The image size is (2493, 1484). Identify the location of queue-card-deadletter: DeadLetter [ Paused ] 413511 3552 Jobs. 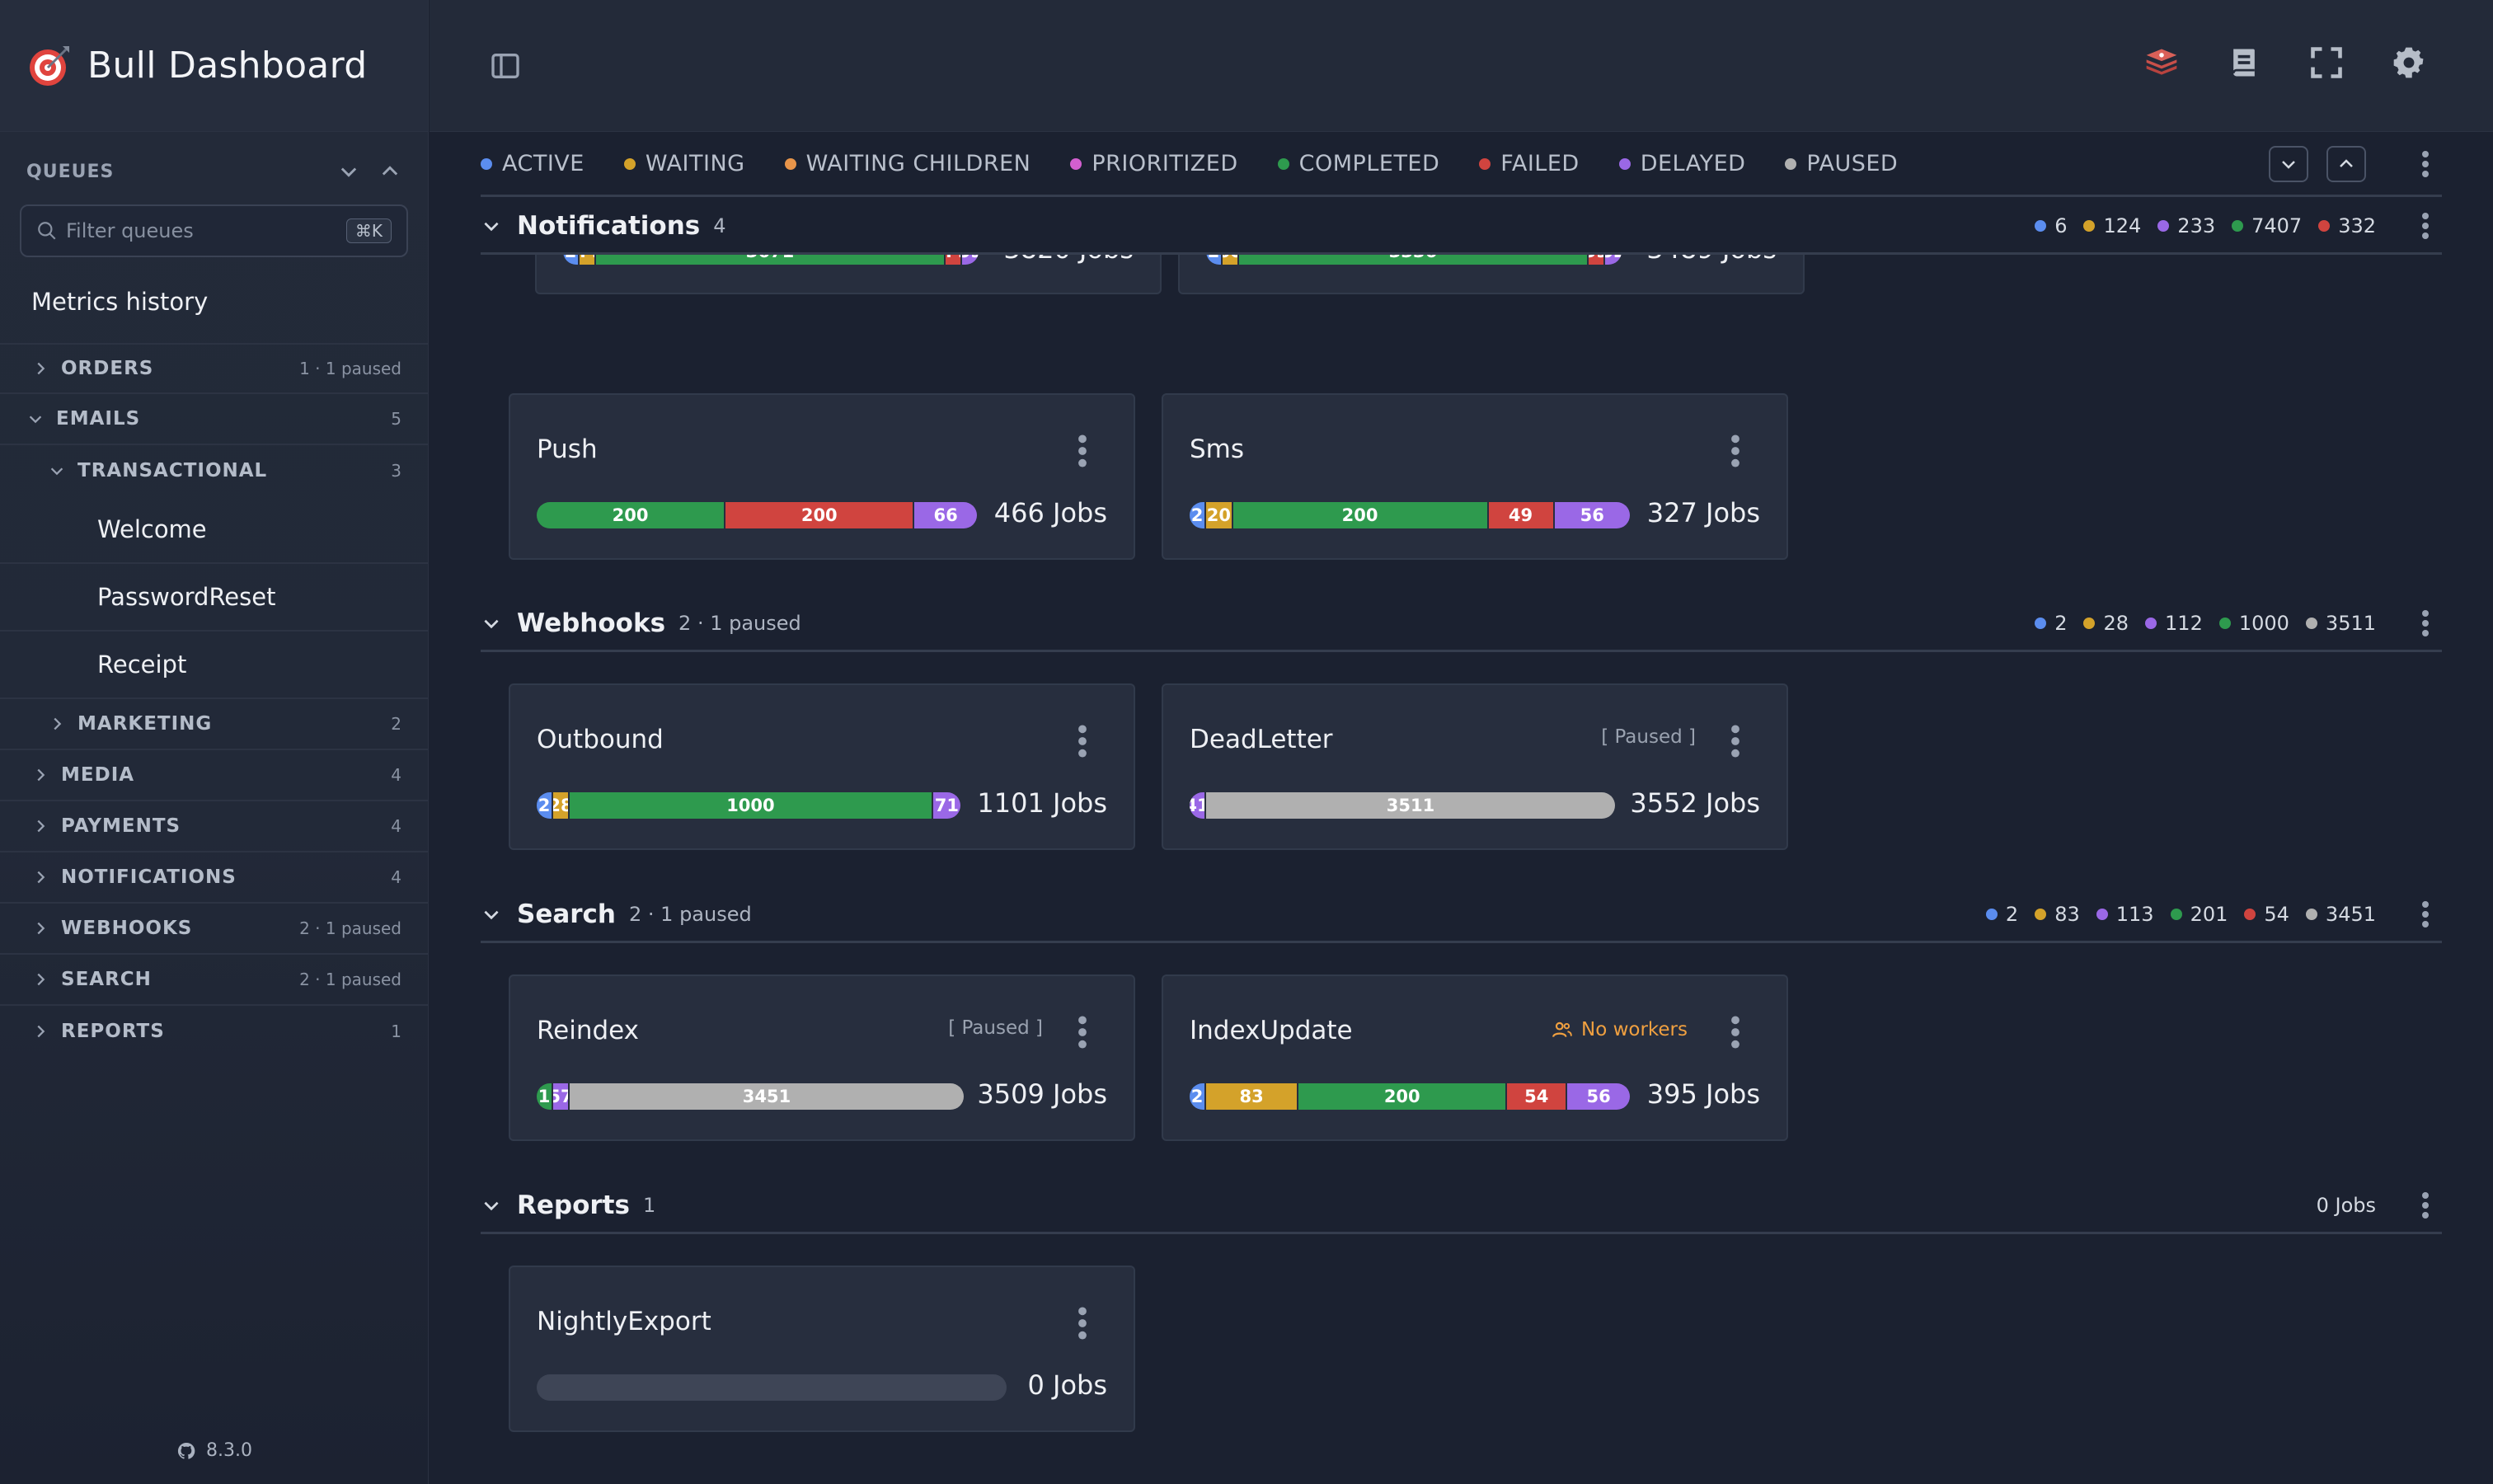
(1475, 766).